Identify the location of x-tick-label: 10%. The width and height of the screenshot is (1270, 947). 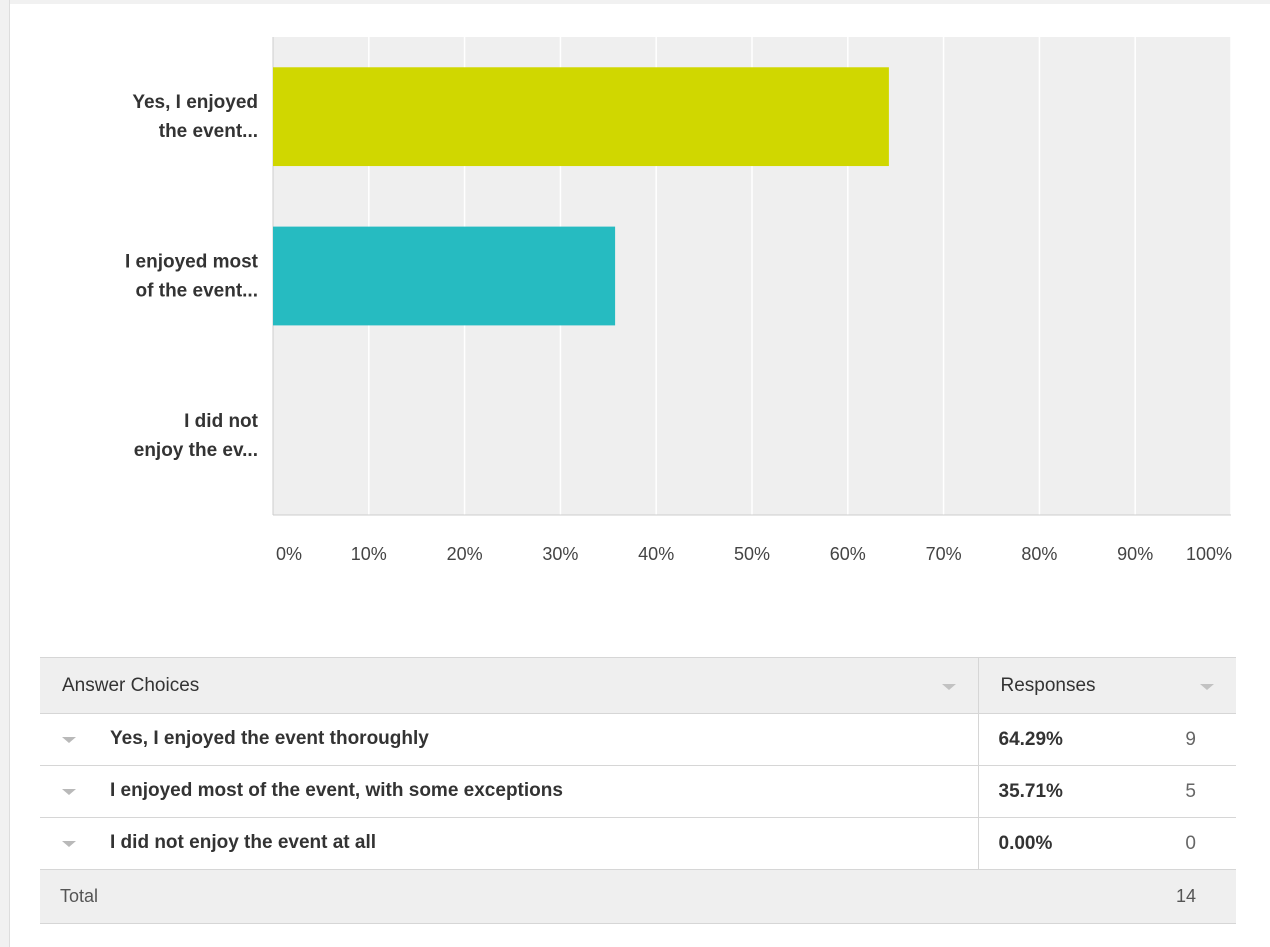
(369, 554).